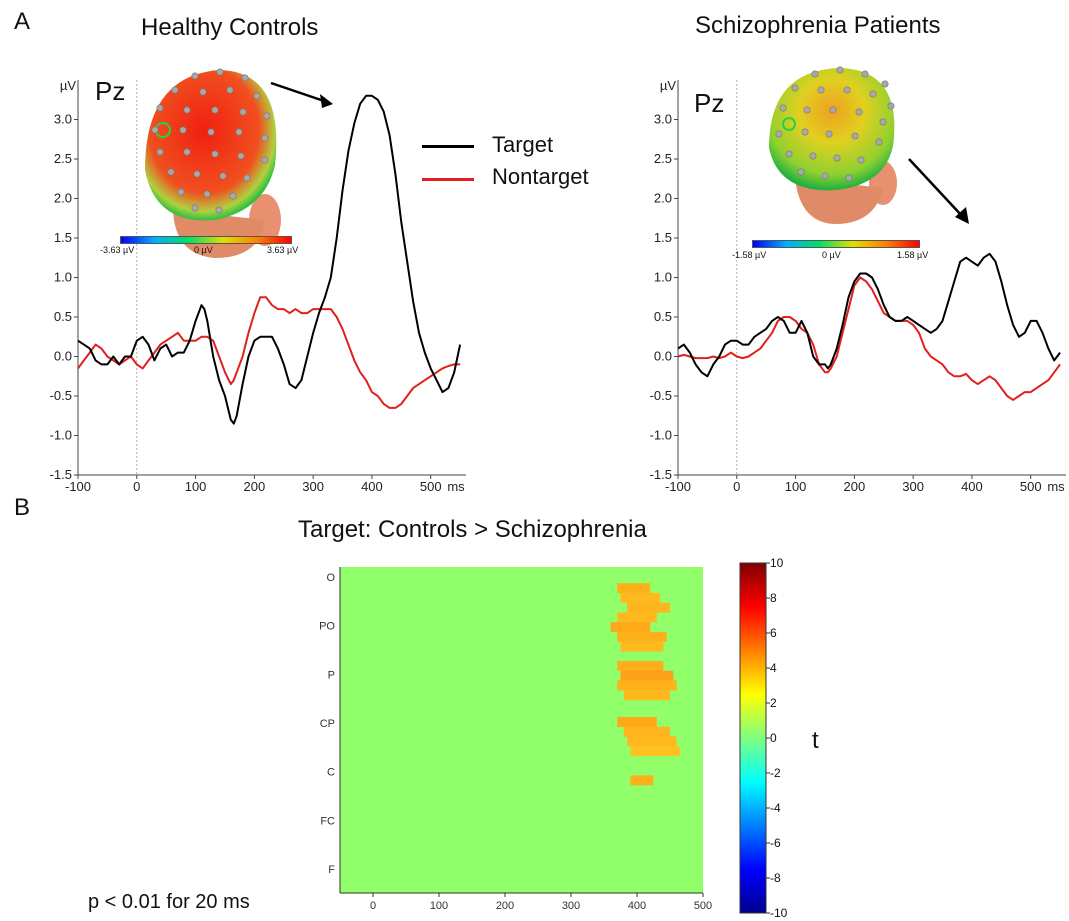 This screenshot has width=1069, height=921. What do you see at coordinates (736, 486) in the screenshot?
I see `patients-x-tick-label: 0` at bounding box center [736, 486].